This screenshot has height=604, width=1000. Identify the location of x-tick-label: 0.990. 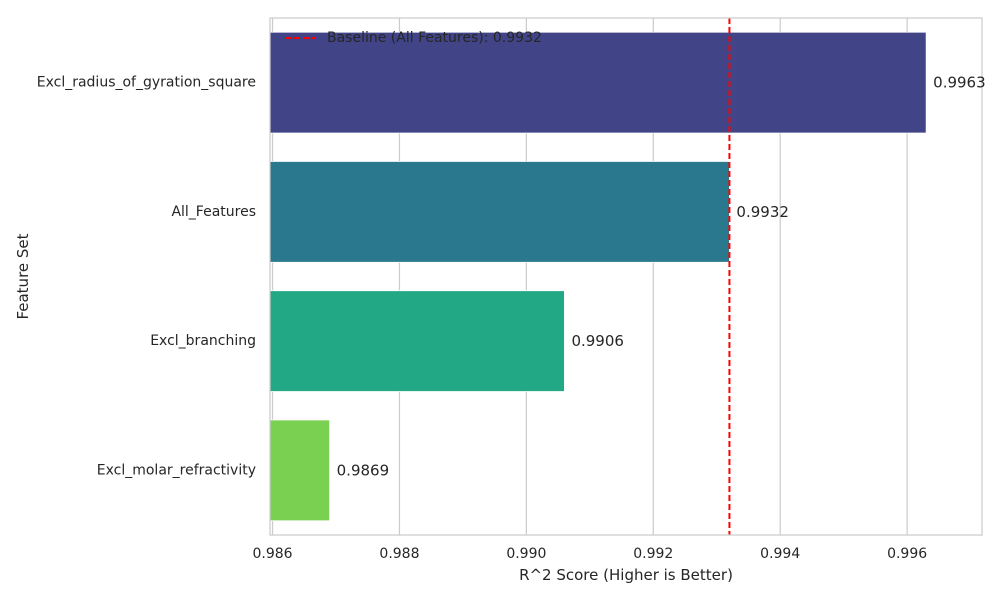
(526, 554).